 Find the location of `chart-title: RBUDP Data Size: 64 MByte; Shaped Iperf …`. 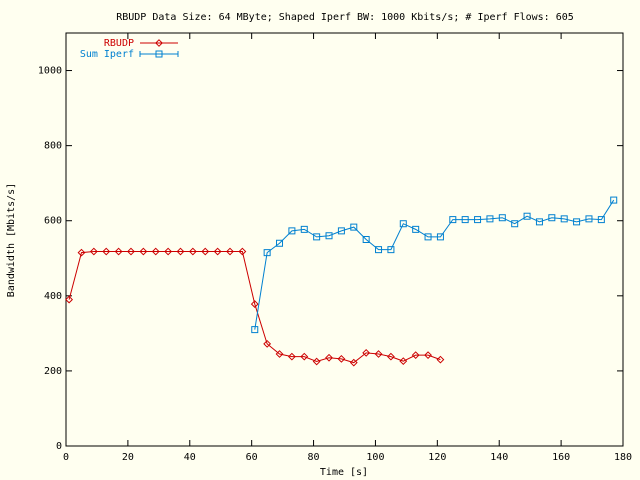

chart-title: RBUDP Data Size: 64 MByte; Shaped Iperf … is located at coordinates (345, 17).